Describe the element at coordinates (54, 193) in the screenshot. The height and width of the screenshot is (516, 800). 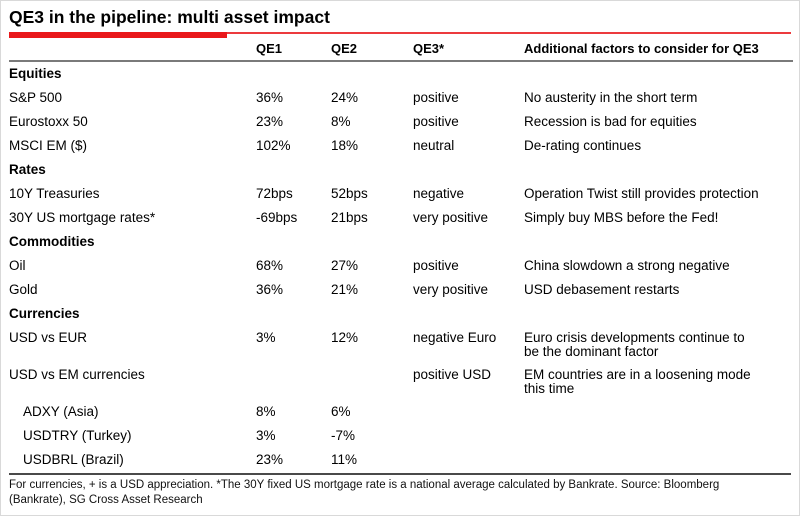
I see `asset-cell: 10Y Treasuries` at that location.